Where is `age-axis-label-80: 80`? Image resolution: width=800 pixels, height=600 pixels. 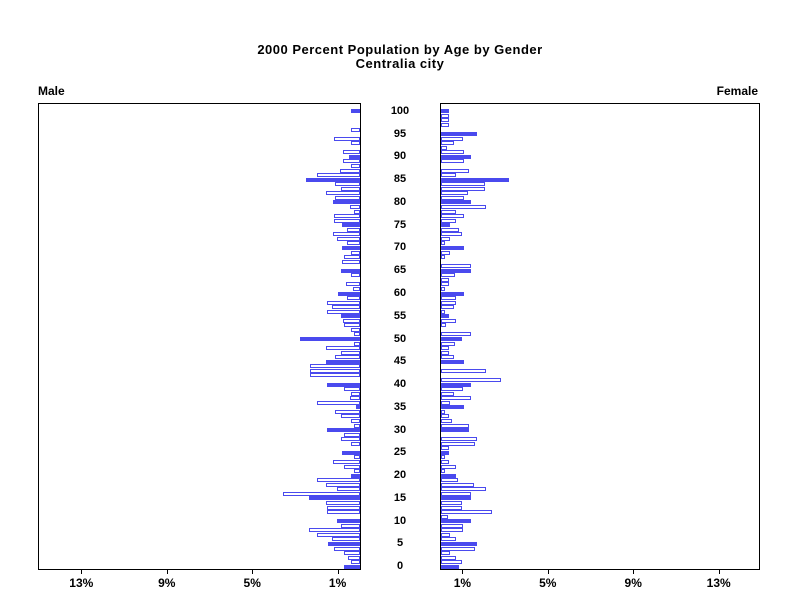
age-axis-label-80: 80 is located at coordinates (400, 201).